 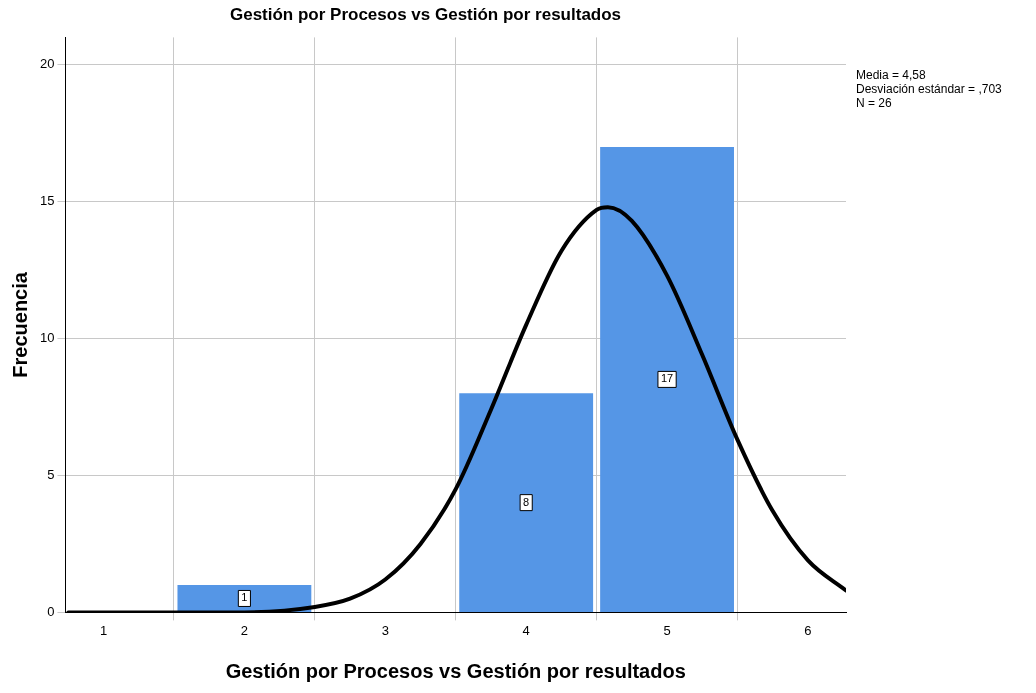 What do you see at coordinates (667, 630) in the screenshot?
I see `x-tick-label: 5` at bounding box center [667, 630].